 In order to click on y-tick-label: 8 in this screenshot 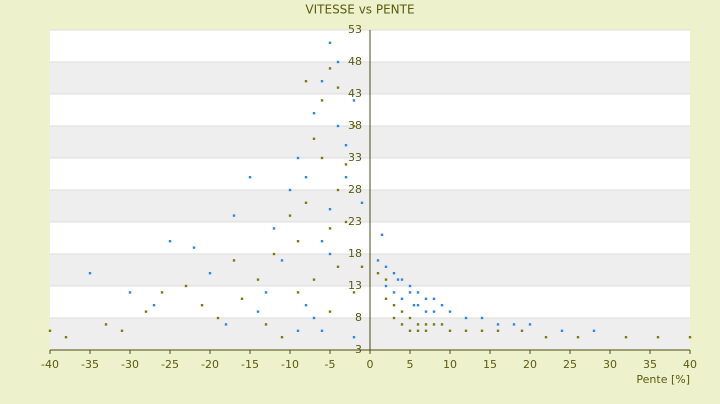, I will do `click(358, 317)`.